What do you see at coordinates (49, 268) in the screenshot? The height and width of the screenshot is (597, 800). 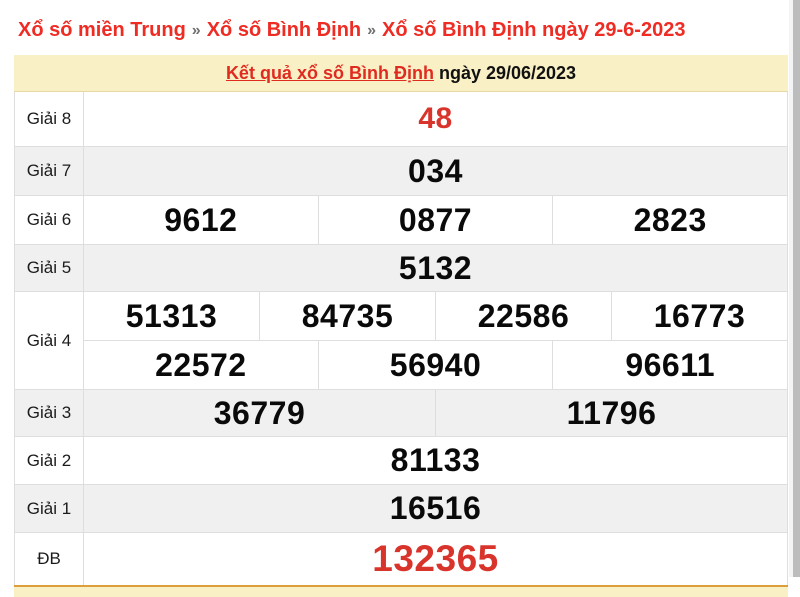 I see `prize-label: Giải 5` at bounding box center [49, 268].